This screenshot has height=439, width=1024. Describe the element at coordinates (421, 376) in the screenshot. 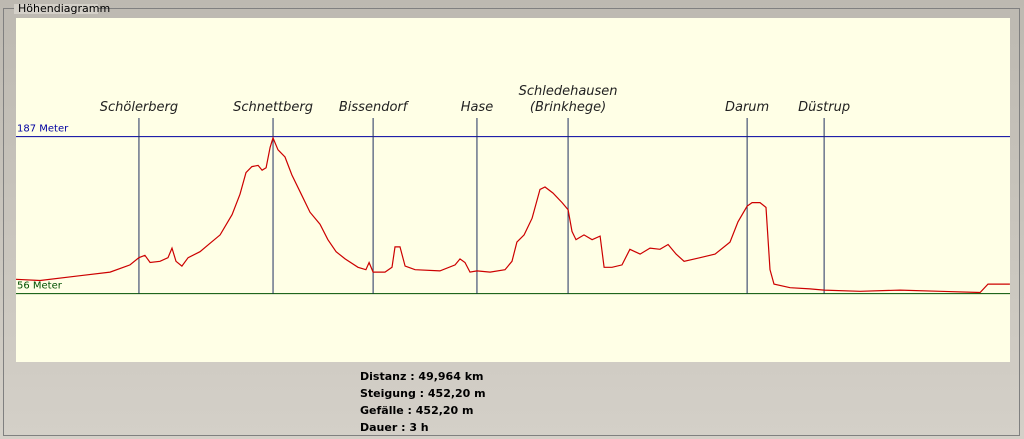

I see `stat-line: Distanz : 49,964 km` at that location.